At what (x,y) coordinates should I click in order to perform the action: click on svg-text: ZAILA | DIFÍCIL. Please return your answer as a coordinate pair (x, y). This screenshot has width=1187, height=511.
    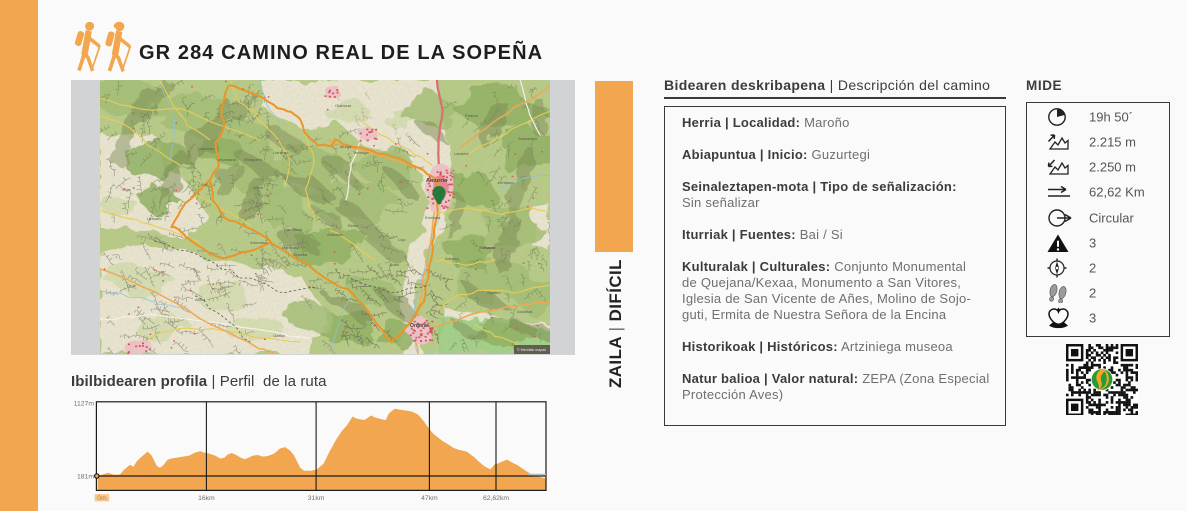
    Looking at the image, I should click on (615, 324).